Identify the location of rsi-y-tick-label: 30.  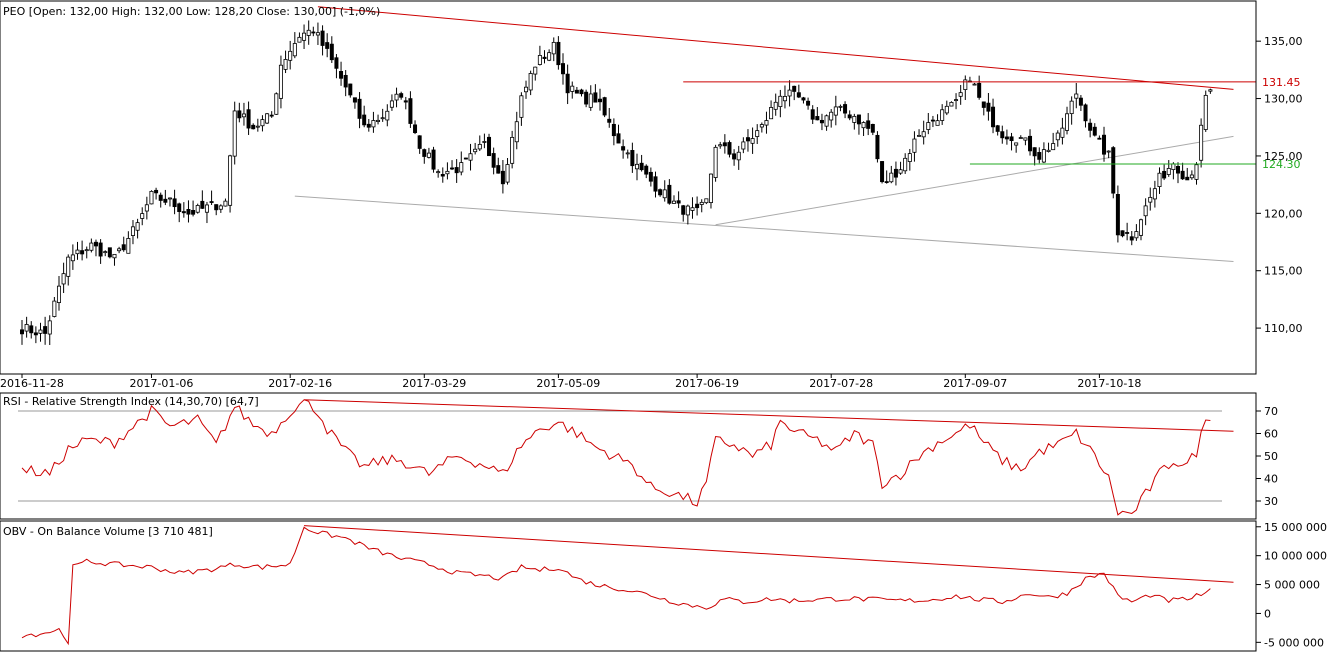
(1271, 501).